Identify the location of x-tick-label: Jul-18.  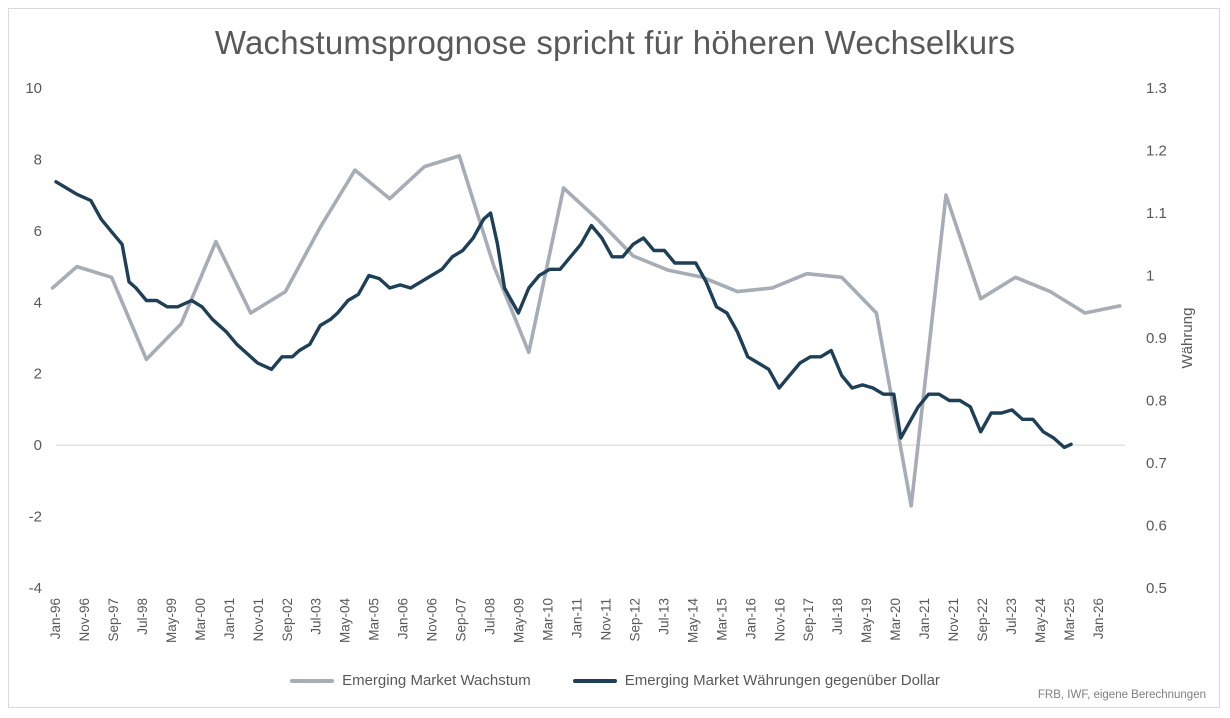
(837, 616).